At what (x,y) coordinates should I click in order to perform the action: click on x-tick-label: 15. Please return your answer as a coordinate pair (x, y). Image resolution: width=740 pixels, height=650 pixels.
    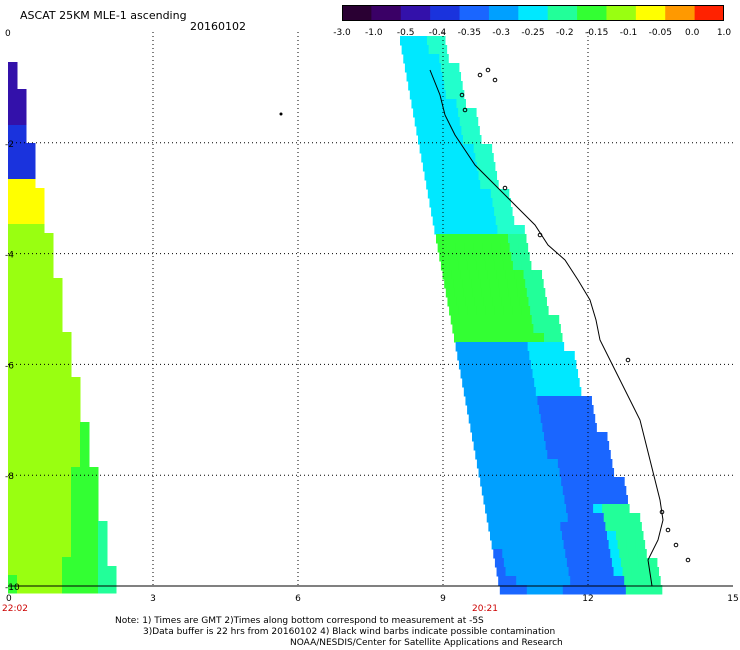
    Looking at the image, I should click on (732, 599).